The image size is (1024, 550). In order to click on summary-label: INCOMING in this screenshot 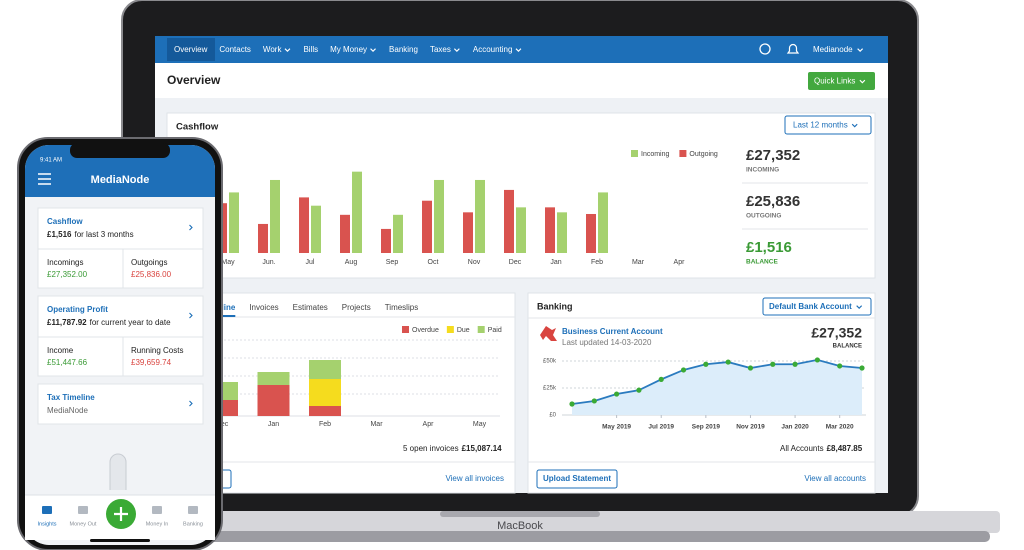, I will do `click(762, 170)`.